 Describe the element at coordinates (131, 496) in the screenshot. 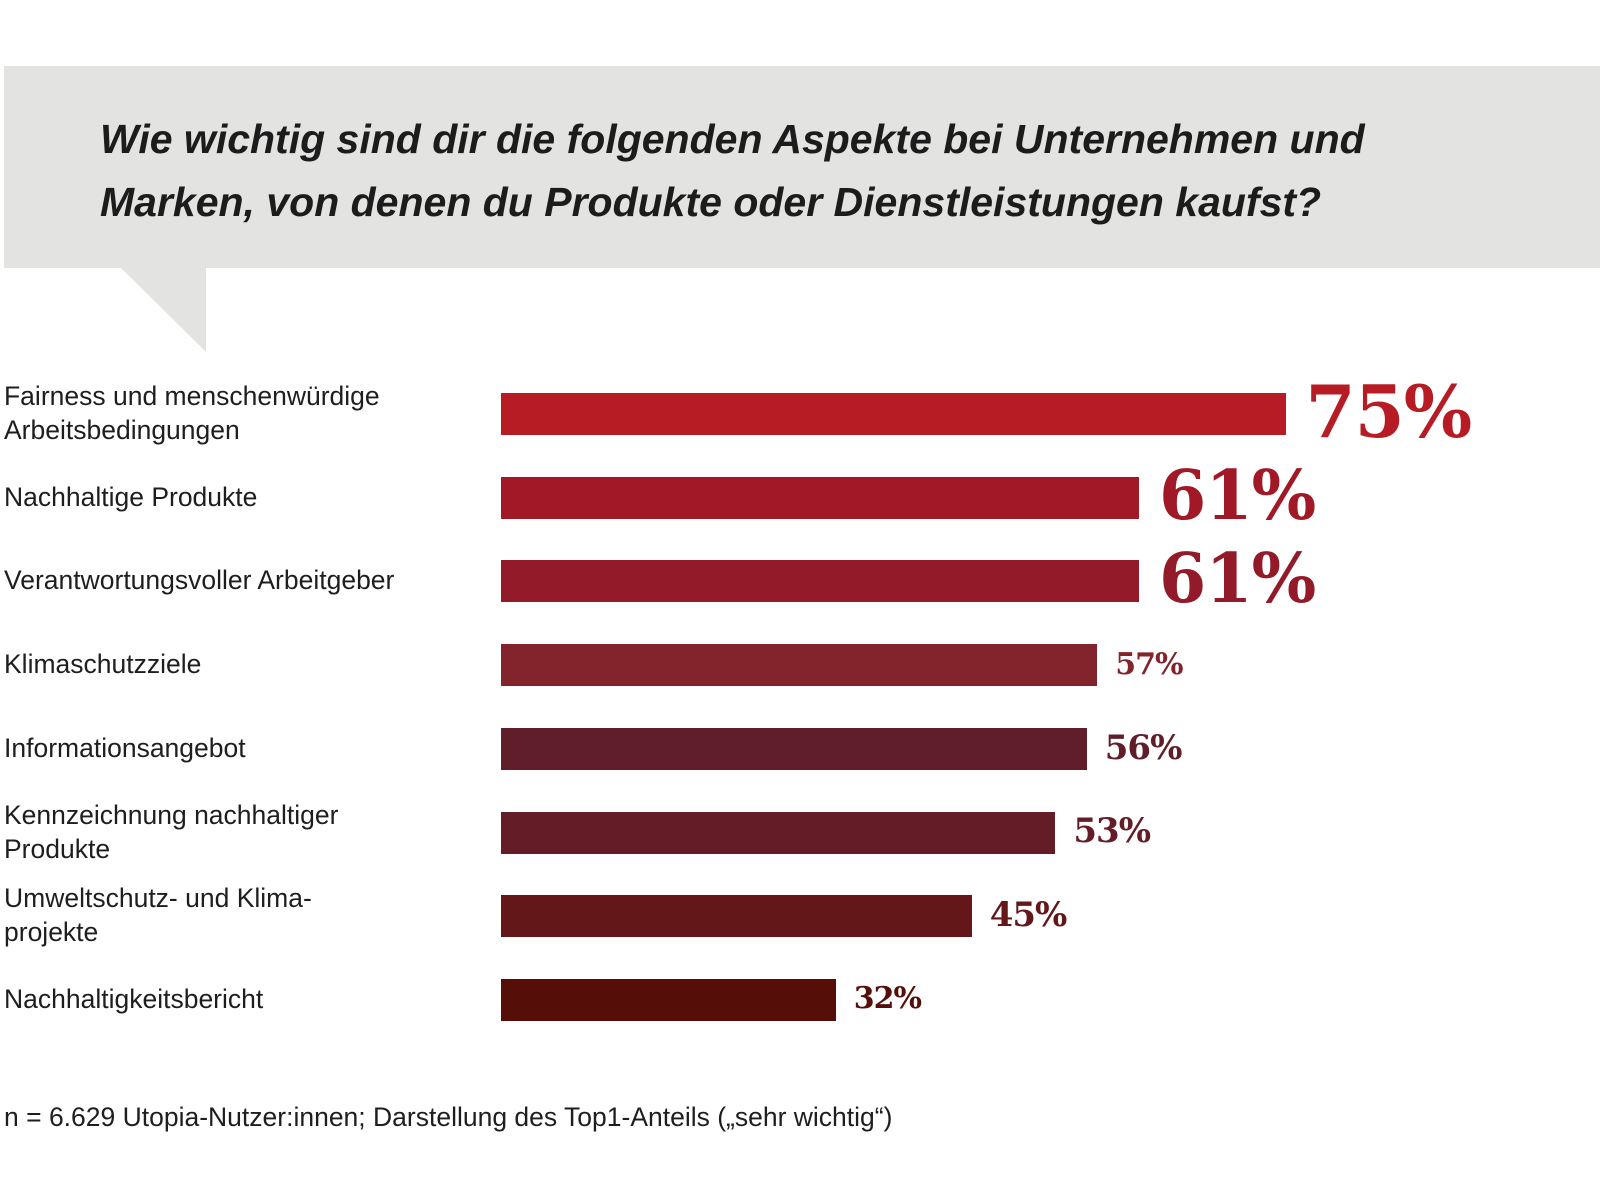

I see `category-label: Nachhaltige Produkte` at that location.